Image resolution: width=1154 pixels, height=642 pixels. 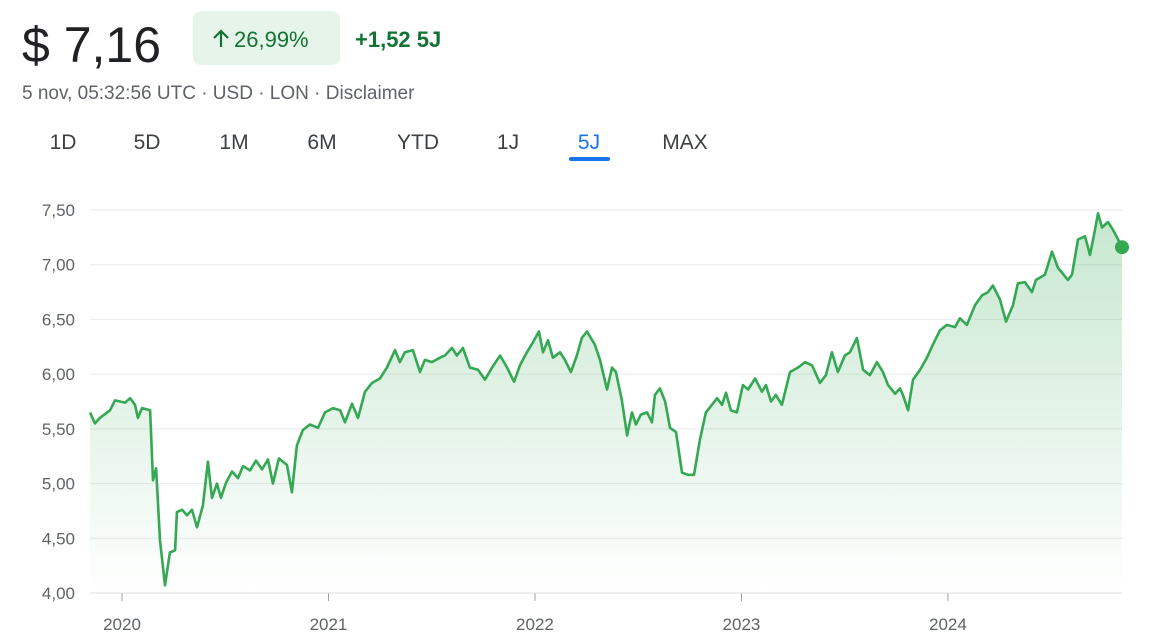 What do you see at coordinates (535, 624) in the screenshot?
I see `x-tick-label: 2022` at bounding box center [535, 624].